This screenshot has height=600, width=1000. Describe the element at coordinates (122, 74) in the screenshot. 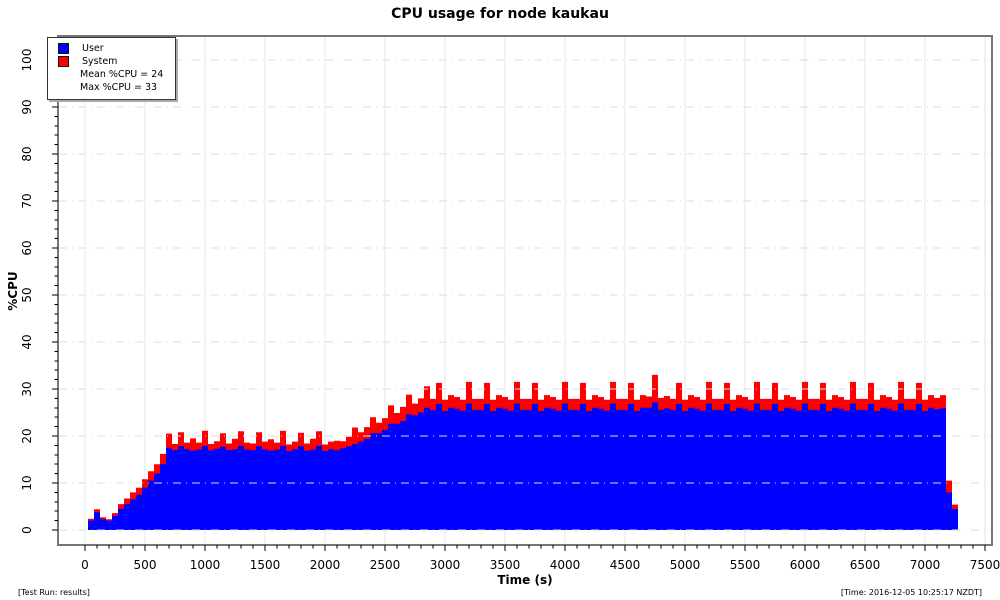

I see `legend-mean-label: Mean %CPU = 24` at that location.